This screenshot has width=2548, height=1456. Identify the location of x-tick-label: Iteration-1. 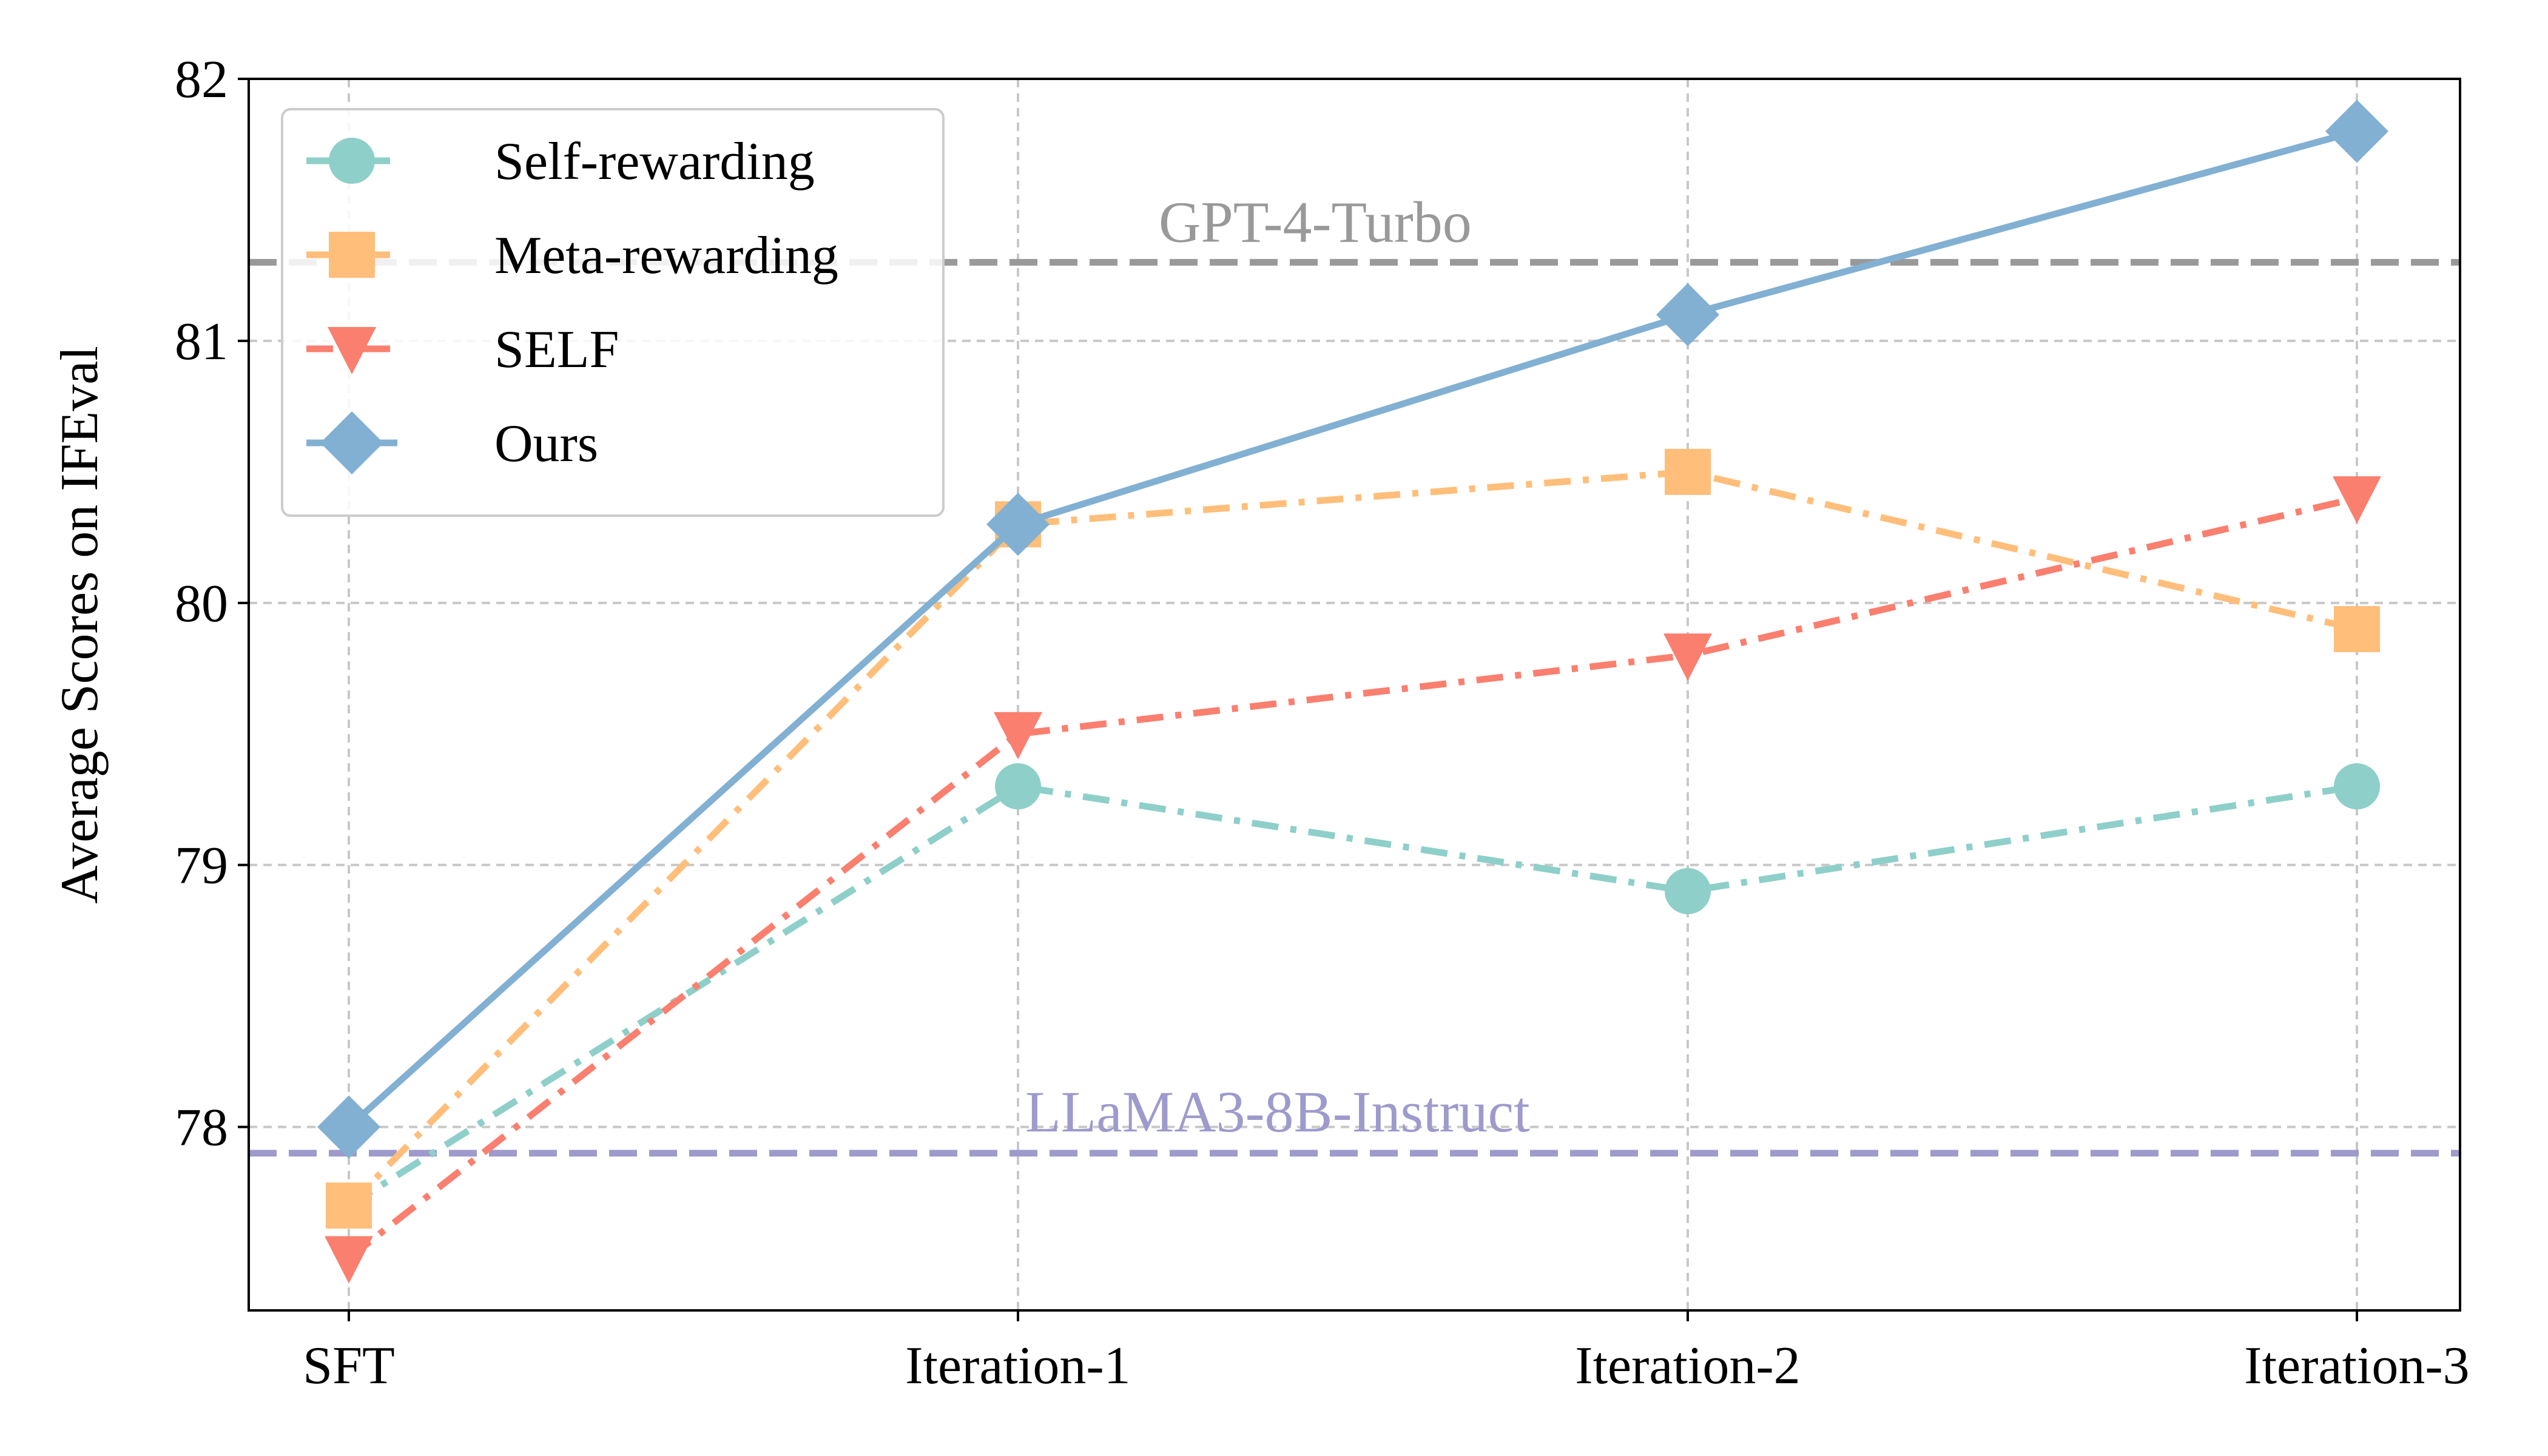
(1017, 1365).